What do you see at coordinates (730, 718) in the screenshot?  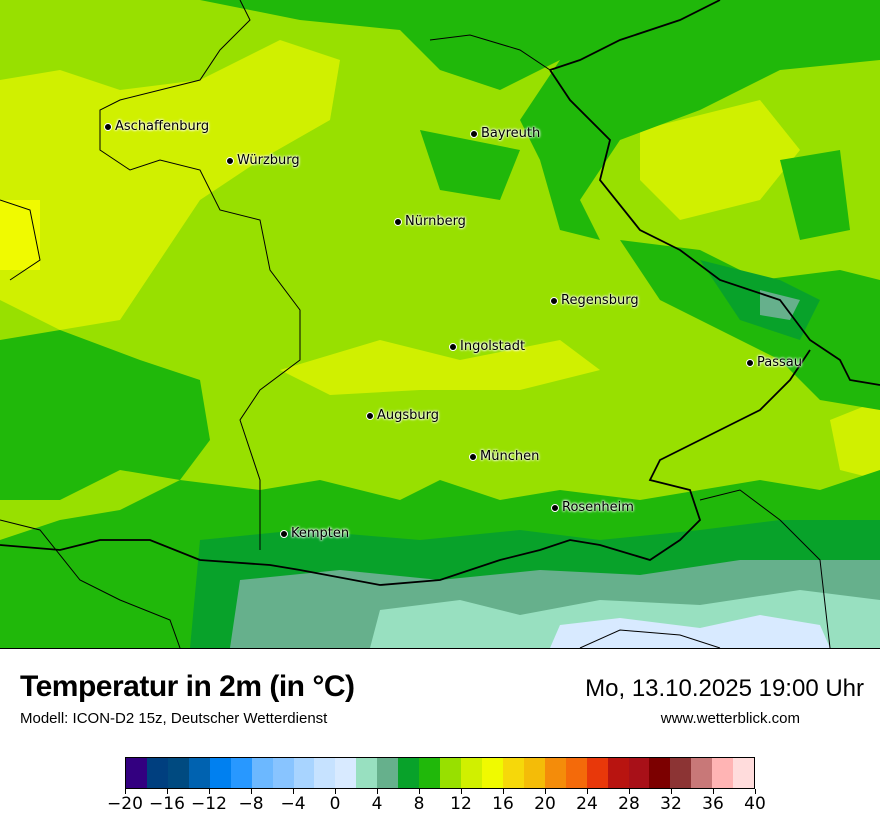 I see `website-link: www.wetterblick.com` at bounding box center [730, 718].